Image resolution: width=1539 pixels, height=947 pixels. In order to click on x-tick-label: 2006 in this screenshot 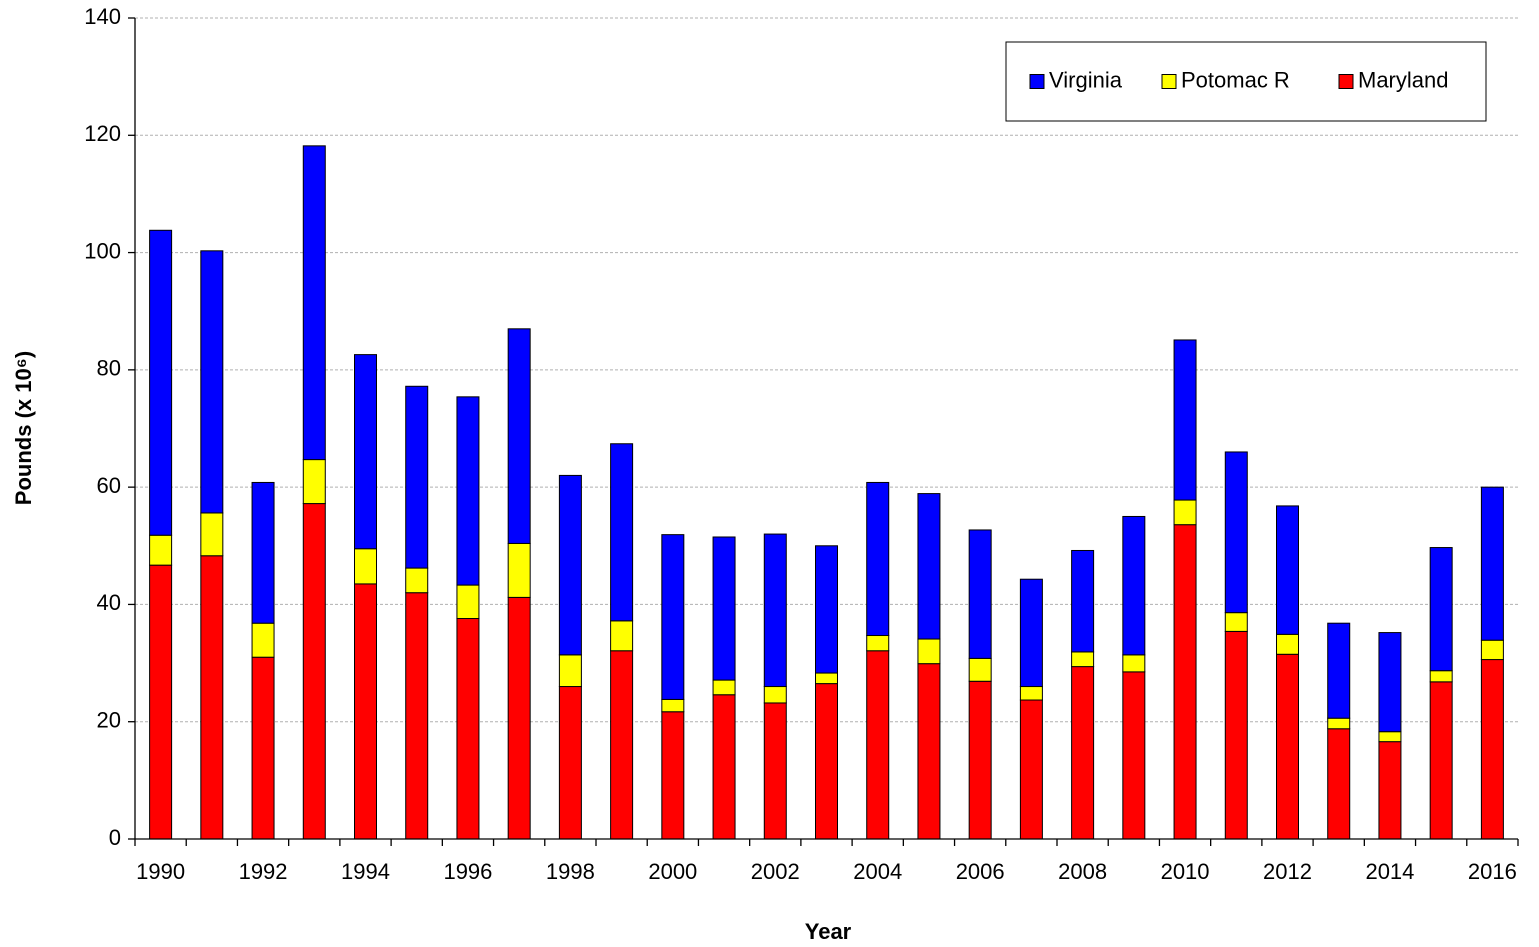, I will do `click(980, 871)`.